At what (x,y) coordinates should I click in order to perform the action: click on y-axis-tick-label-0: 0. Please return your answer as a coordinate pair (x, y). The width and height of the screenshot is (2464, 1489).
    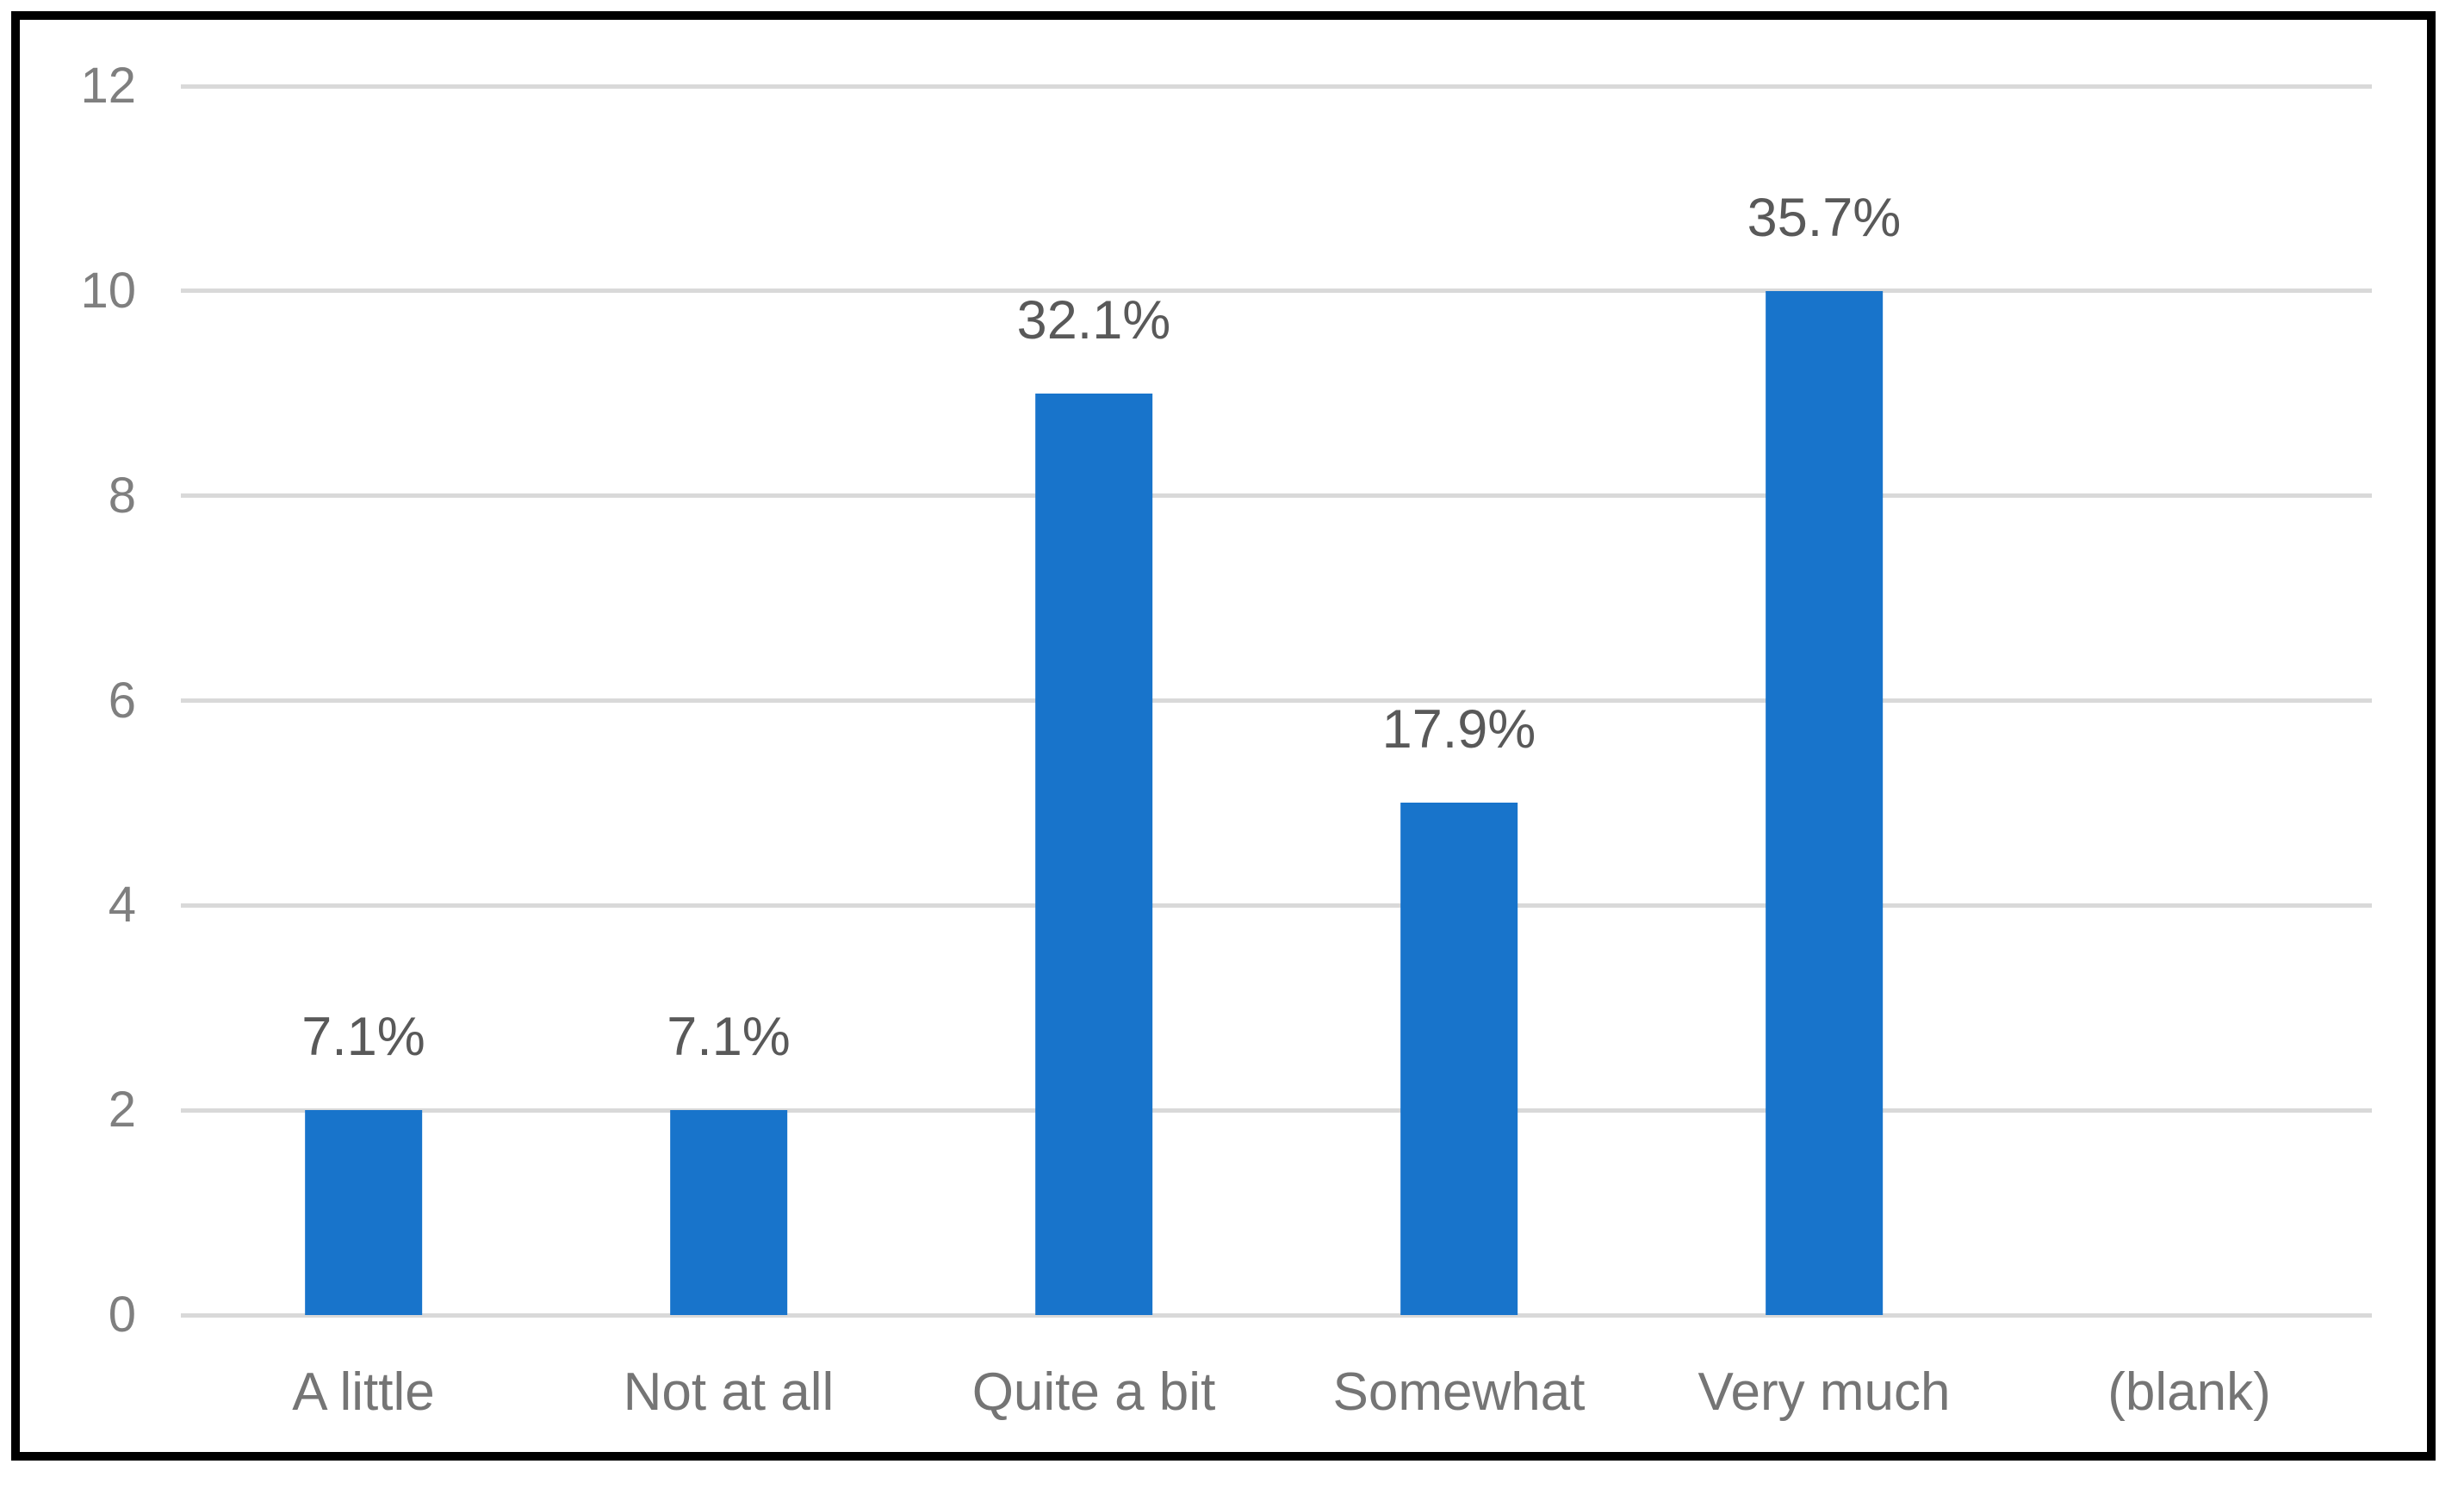
    Looking at the image, I should click on (122, 1315).